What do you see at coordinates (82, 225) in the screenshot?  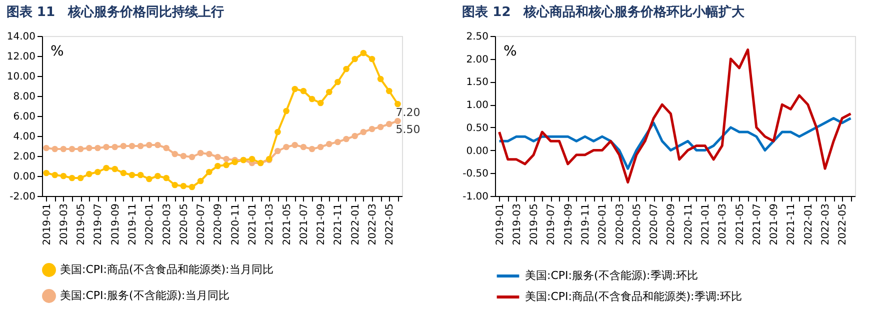 I see `x-tick-label: 2019-05` at bounding box center [82, 225].